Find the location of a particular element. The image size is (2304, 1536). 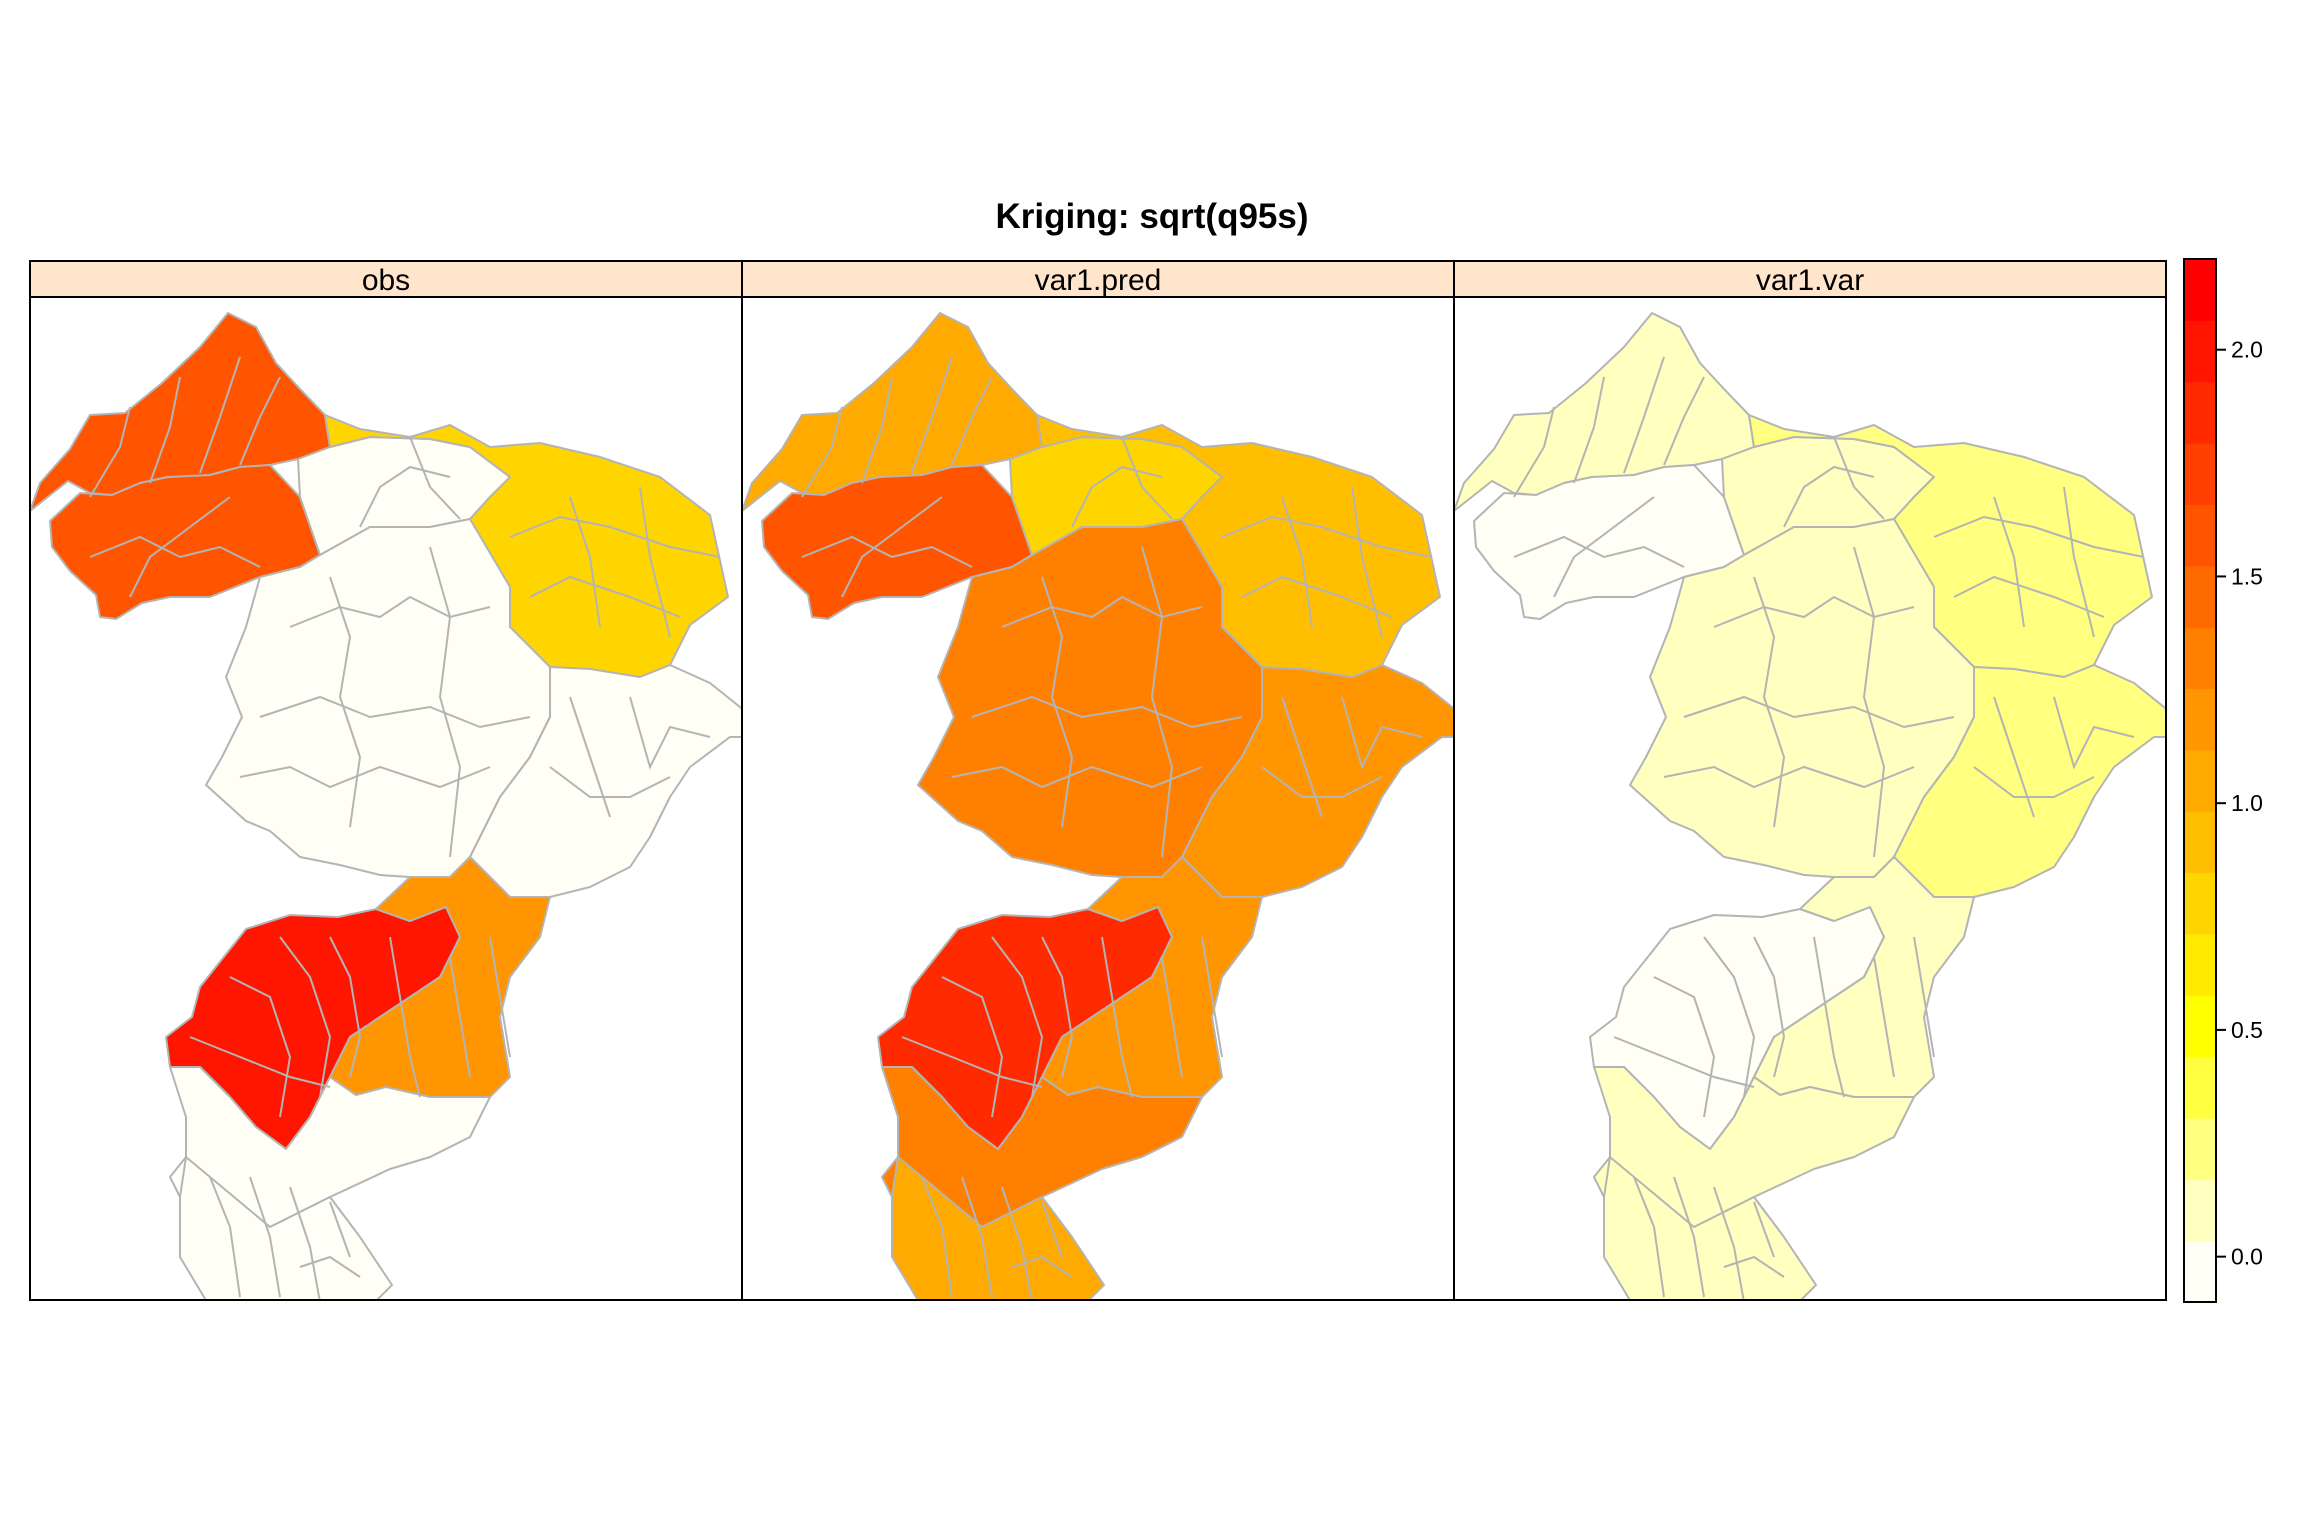

colorbar-tick-label: 2.0 is located at coordinates (2247, 350).